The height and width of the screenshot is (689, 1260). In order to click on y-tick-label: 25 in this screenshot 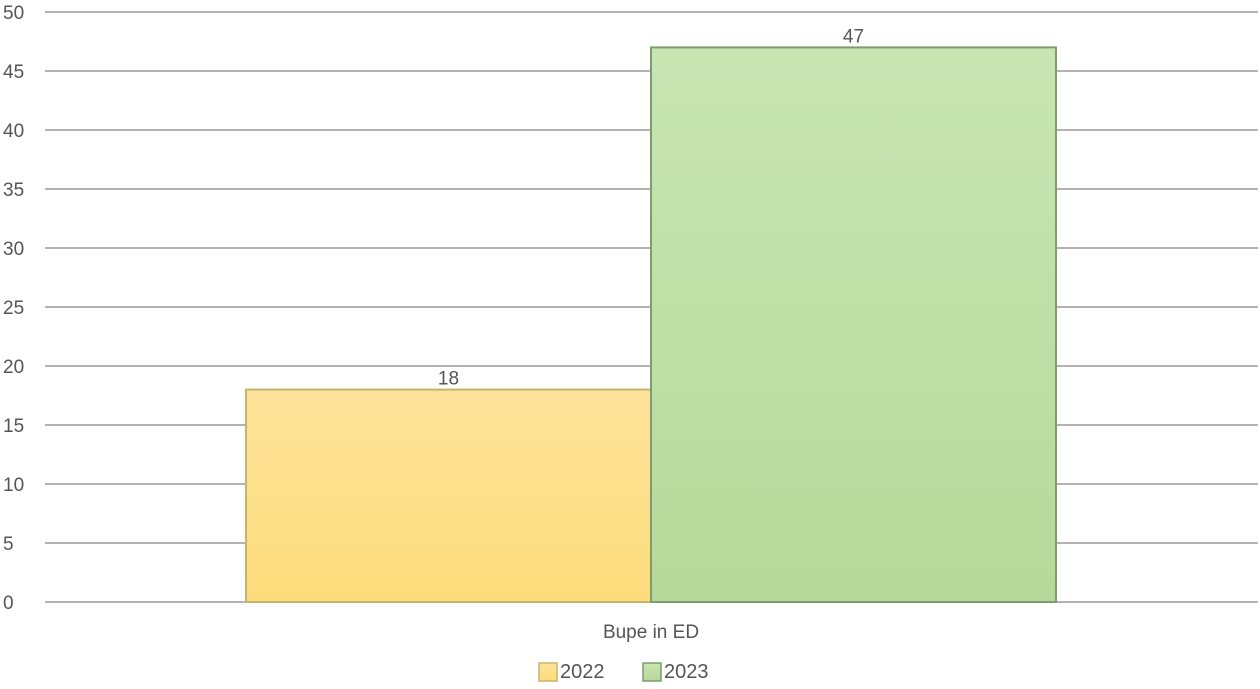, I will do `click(13, 308)`.